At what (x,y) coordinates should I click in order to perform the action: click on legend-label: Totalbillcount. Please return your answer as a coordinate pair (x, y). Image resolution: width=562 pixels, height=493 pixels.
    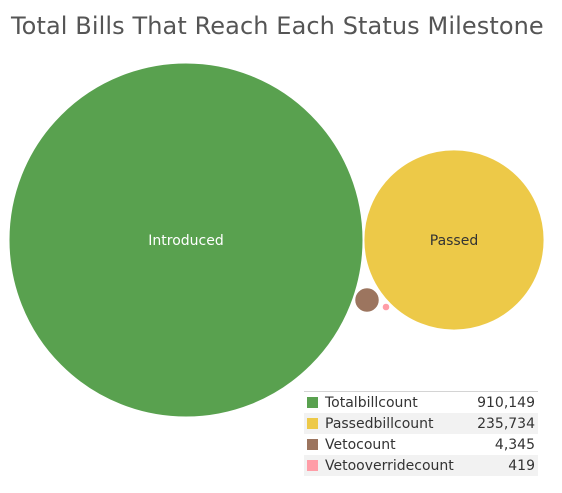
    Looking at the image, I should click on (371, 402).